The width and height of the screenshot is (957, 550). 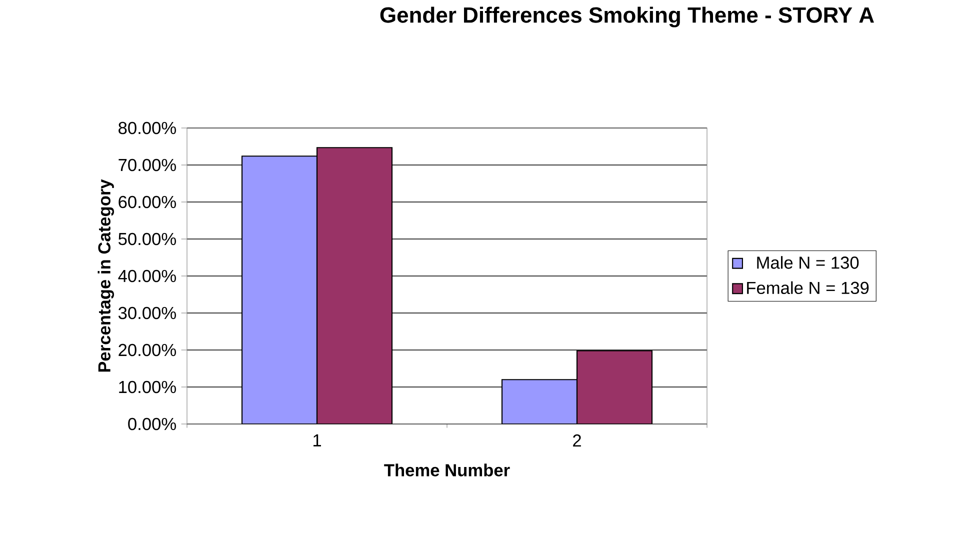 What do you see at coordinates (147, 313) in the screenshot?
I see `y-tick-label: 30.00%` at bounding box center [147, 313].